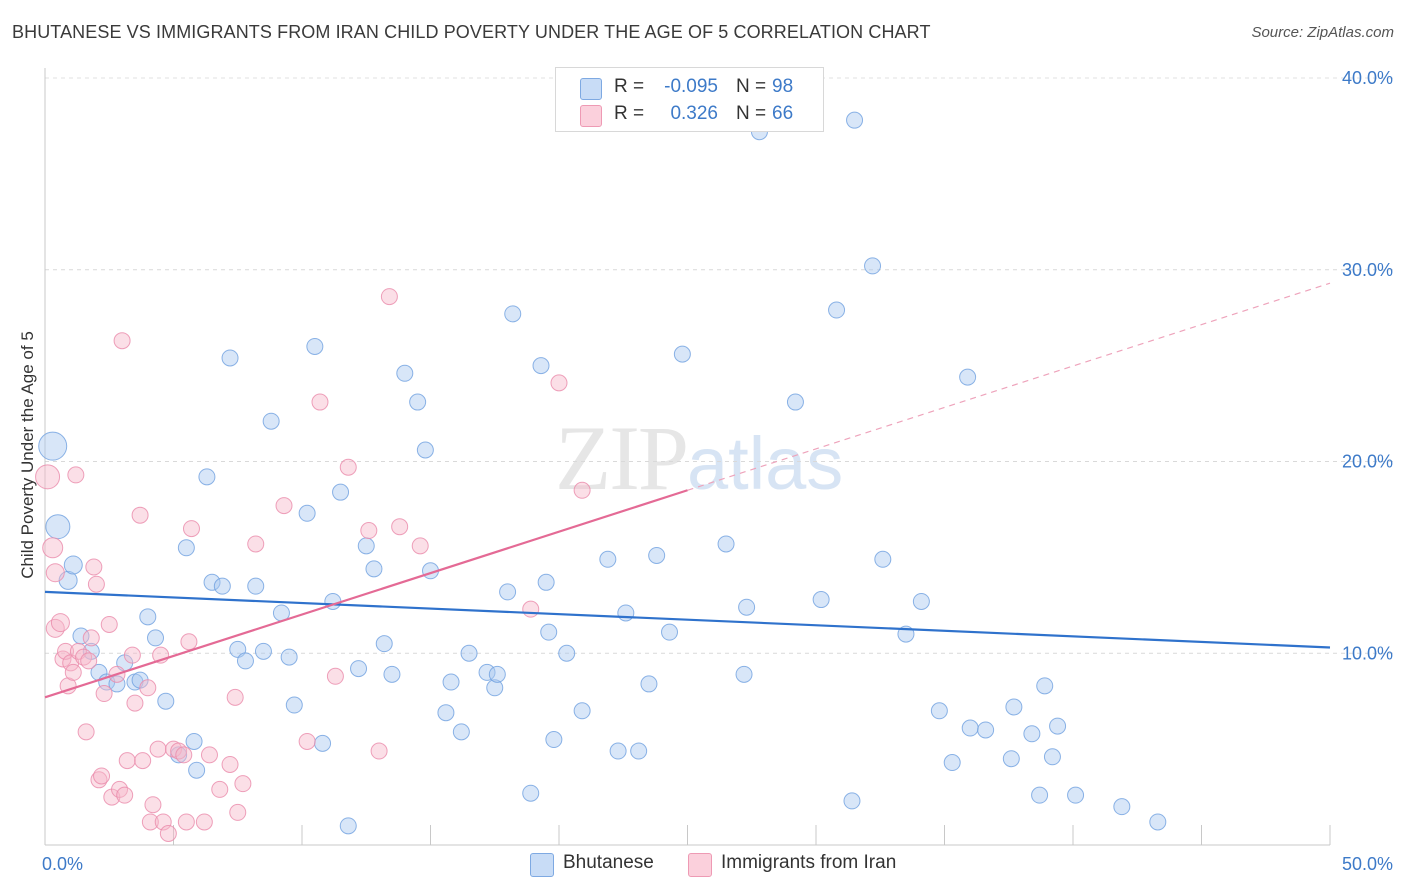  I want to click on legend-swatch-bhutanese, so click(591, 89).